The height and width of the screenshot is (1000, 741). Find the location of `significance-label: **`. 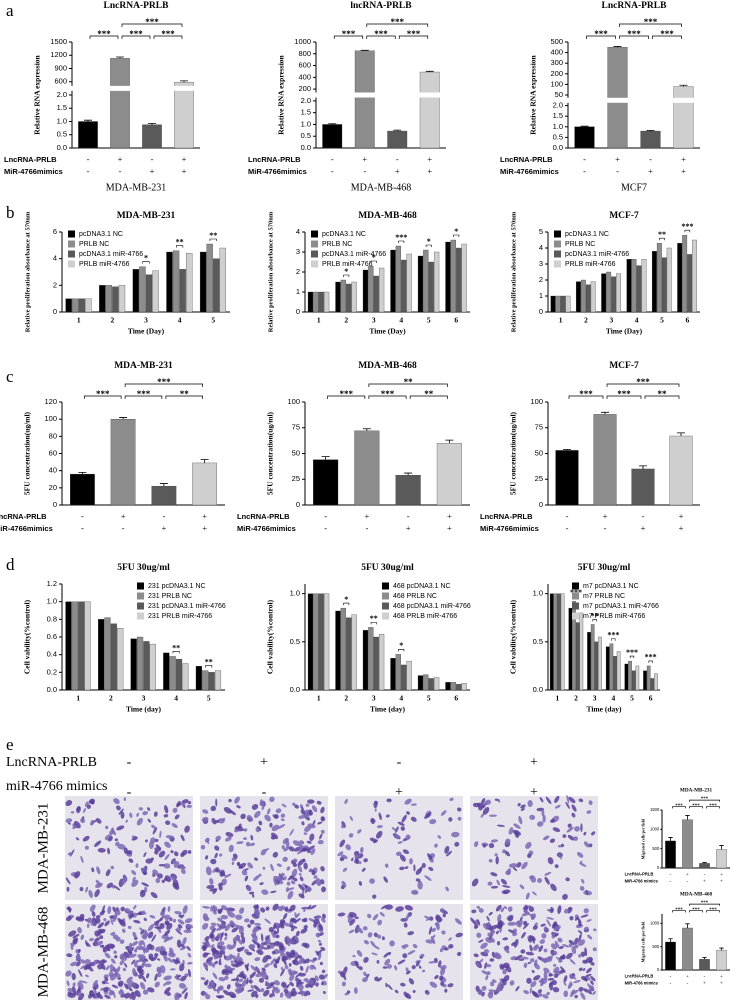

significance-label: ** is located at coordinates (176, 647).